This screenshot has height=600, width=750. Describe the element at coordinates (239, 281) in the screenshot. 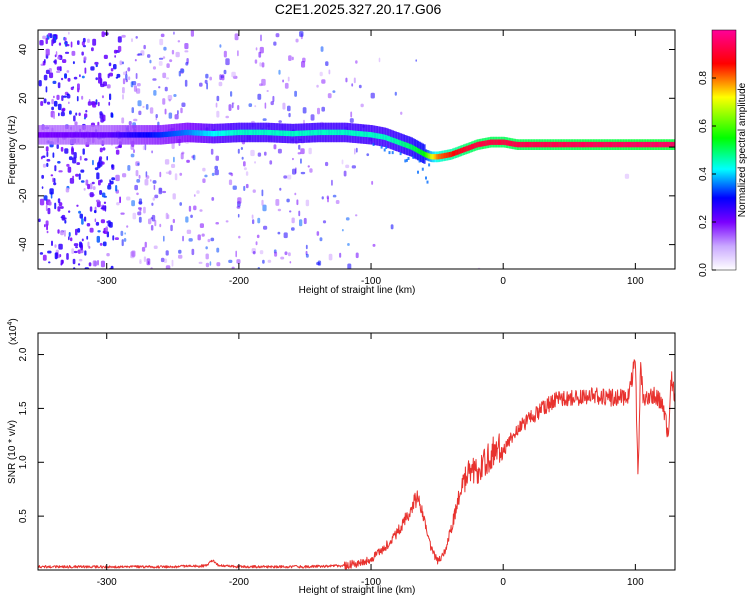

I see `x-tick-label: -200` at that location.